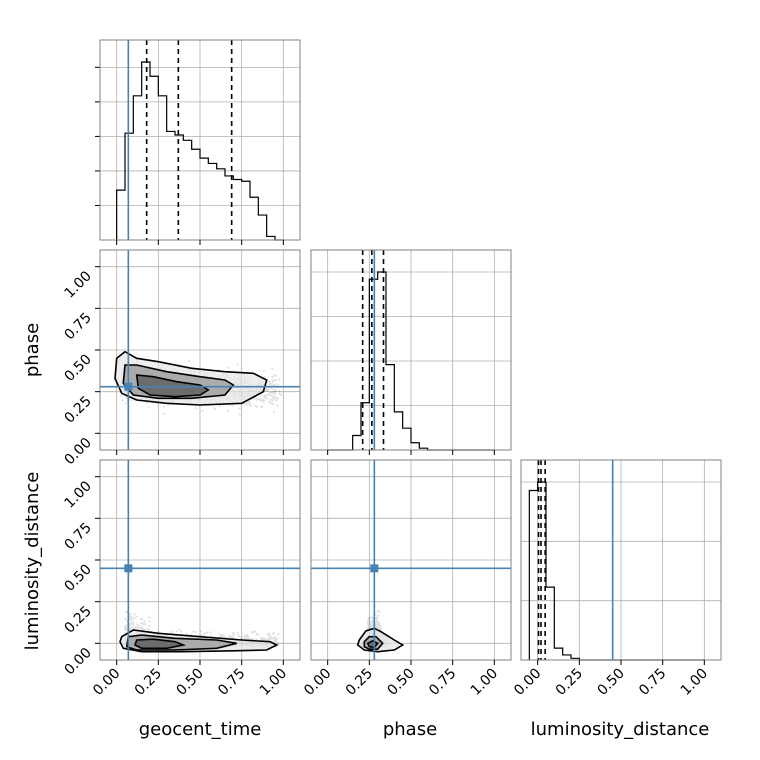  Describe the element at coordinates (77, 619) in the screenshot. I see `panel-geocent-time-vs-luminosity-distance-ytick-label-1: 0.25` at that location.